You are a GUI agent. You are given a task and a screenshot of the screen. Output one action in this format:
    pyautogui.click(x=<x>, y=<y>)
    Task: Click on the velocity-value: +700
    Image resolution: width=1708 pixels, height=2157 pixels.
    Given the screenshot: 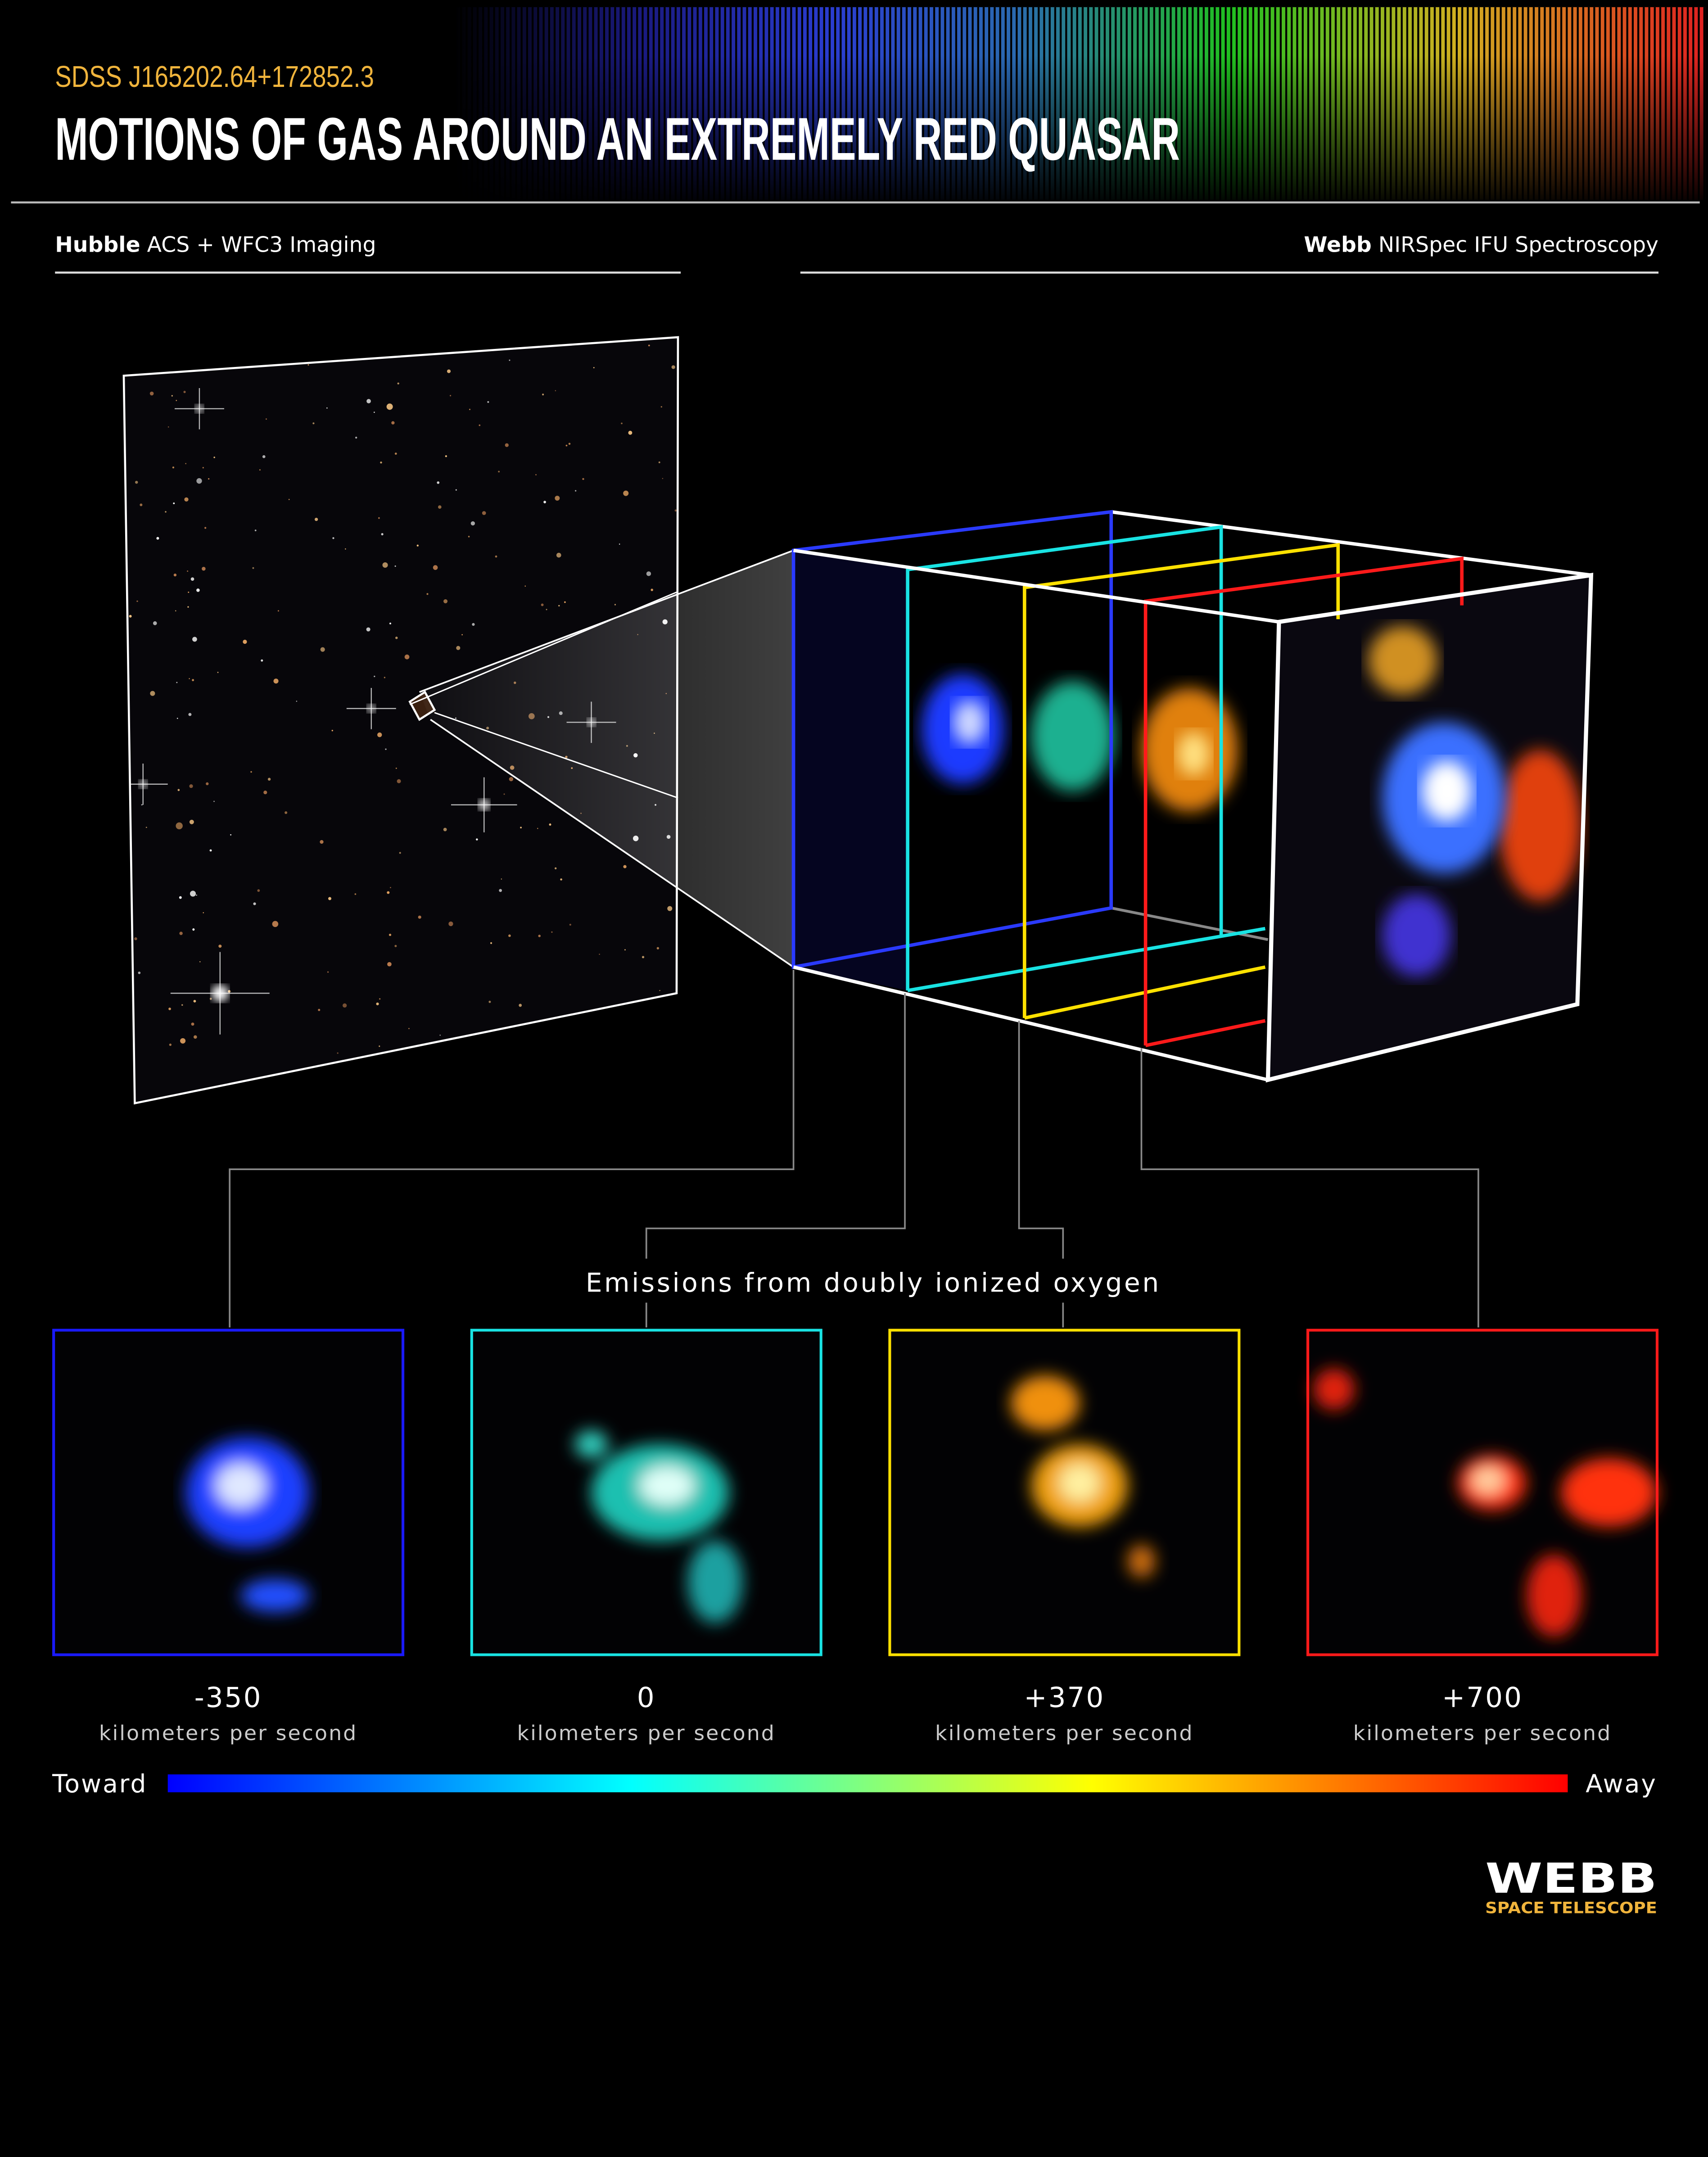 What is the action you would take?
    pyautogui.click(x=1482, y=1698)
    